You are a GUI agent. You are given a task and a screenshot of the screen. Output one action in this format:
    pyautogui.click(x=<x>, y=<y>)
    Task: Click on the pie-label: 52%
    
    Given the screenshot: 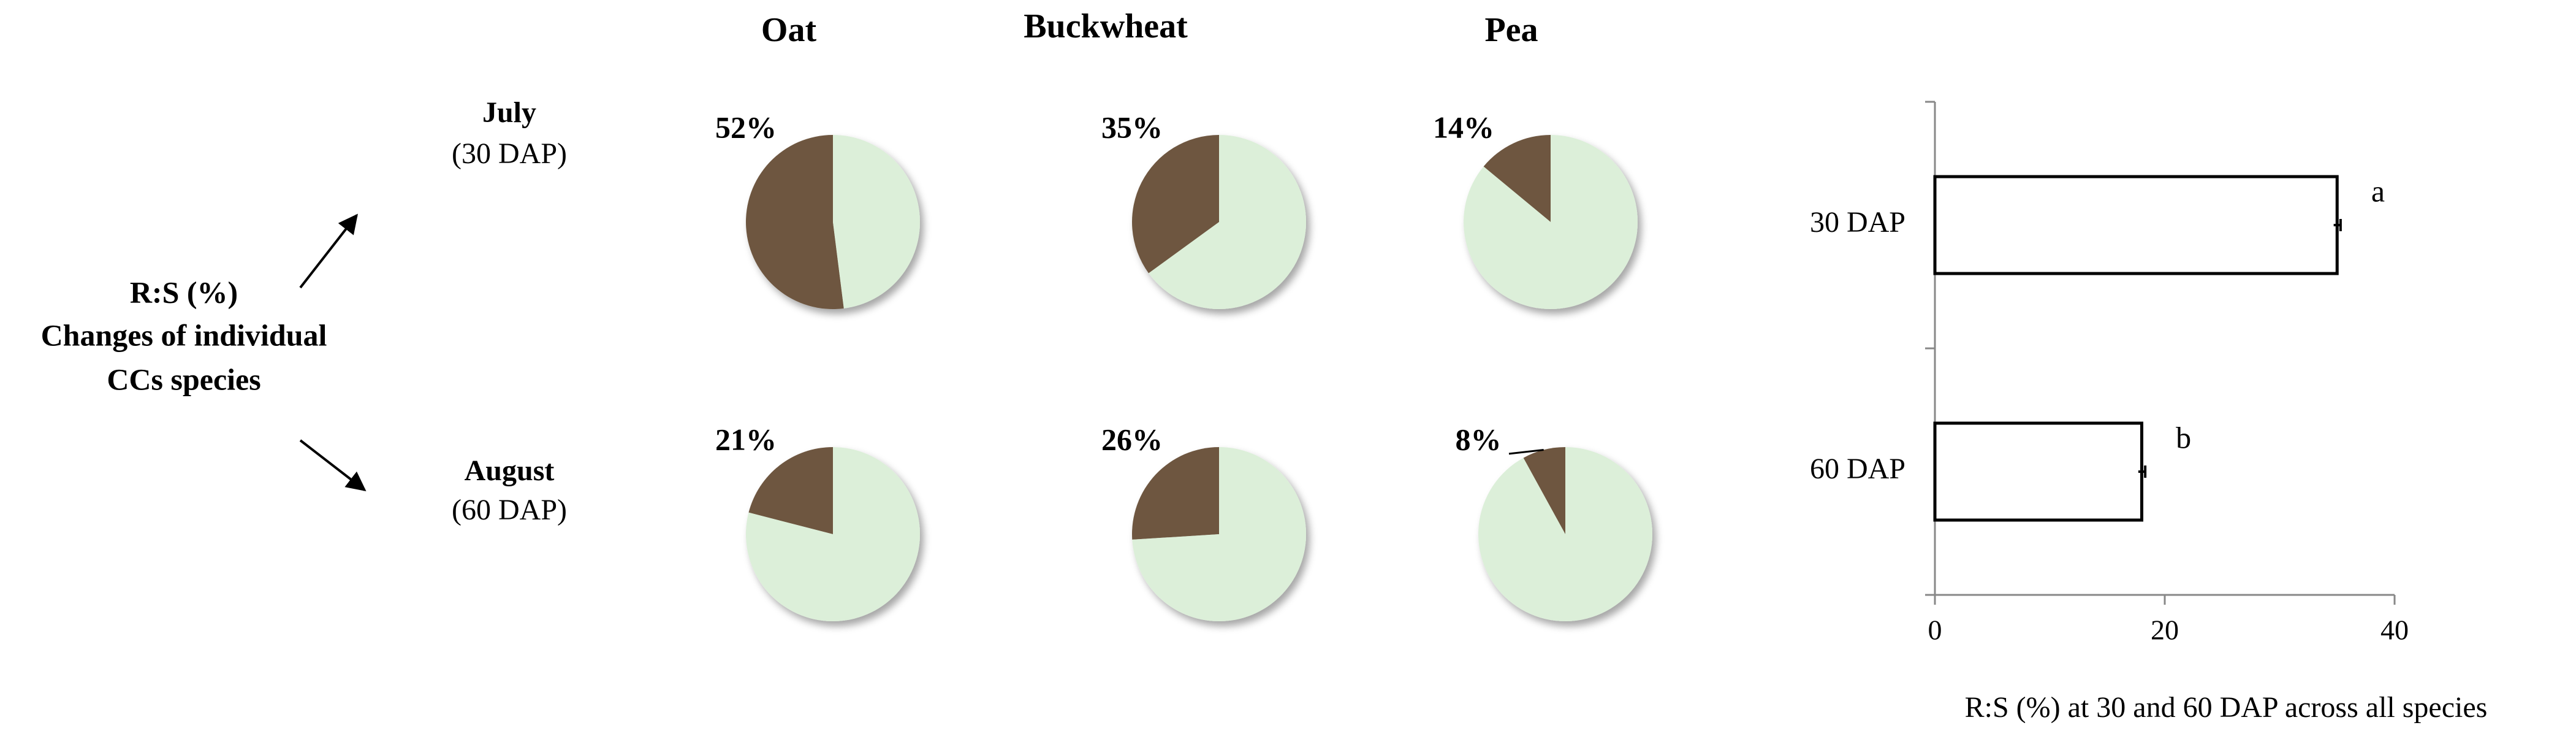 What is the action you would take?
    pyautogui.click(x=746, y=127)
    